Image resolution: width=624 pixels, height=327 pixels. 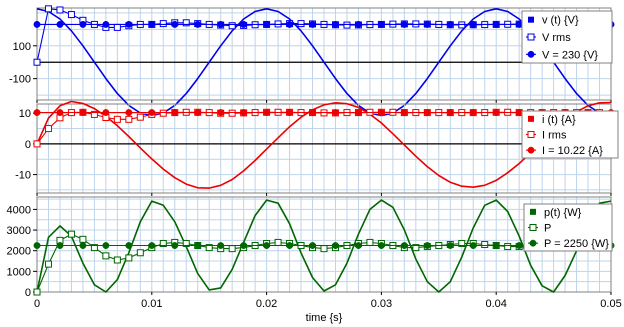 What do you see at coordinates (570, 55) in the screenshot?
I see `legend-label: V = 230 {V}` at bounding box center [570, 55].